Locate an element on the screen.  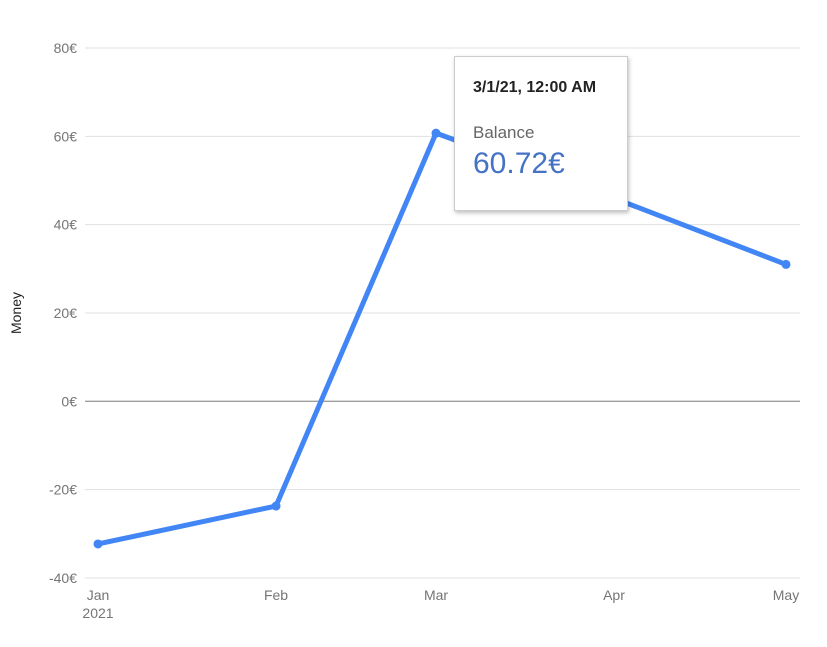
x-tick-label: Jan is located at coordinates (98, 595).